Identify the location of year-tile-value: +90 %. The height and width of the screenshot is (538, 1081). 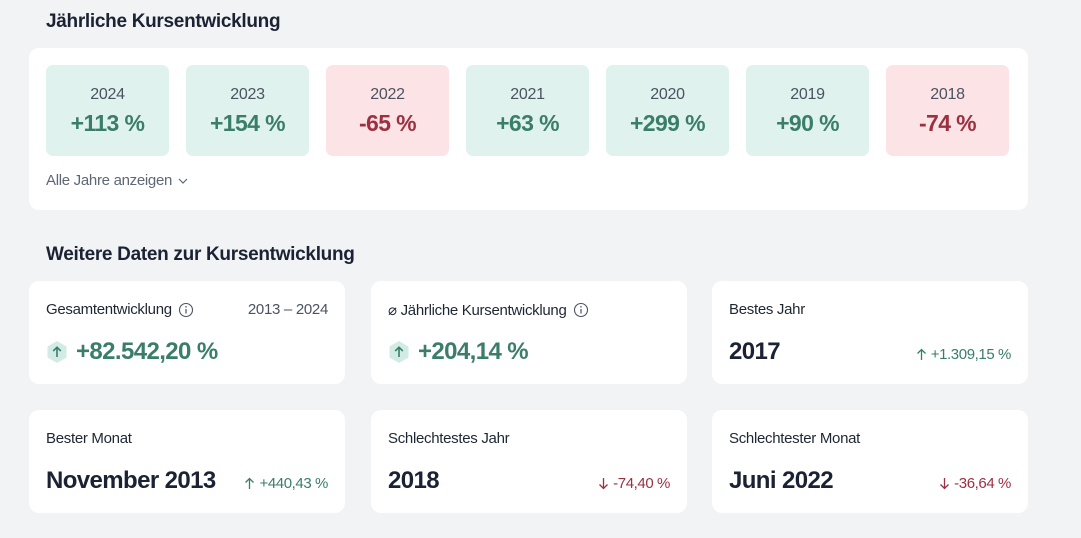
(807, 123).